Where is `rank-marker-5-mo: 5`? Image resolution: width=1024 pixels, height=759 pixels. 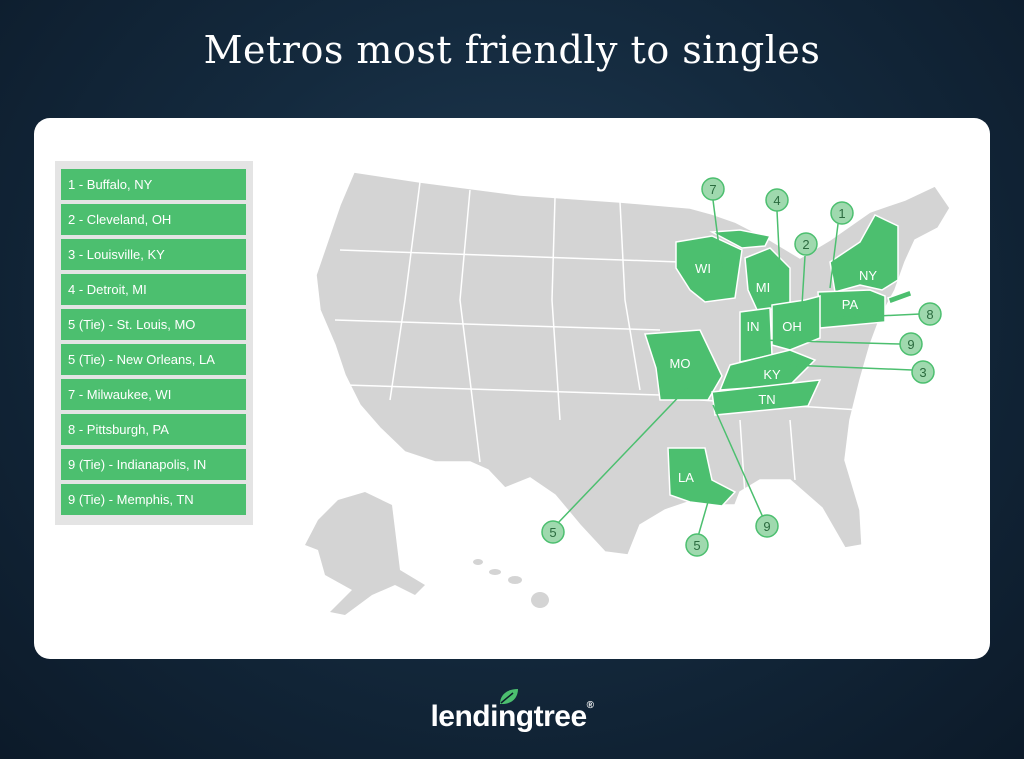 rank-marker-5-mo: 5 is located at coordinates (553, 532).